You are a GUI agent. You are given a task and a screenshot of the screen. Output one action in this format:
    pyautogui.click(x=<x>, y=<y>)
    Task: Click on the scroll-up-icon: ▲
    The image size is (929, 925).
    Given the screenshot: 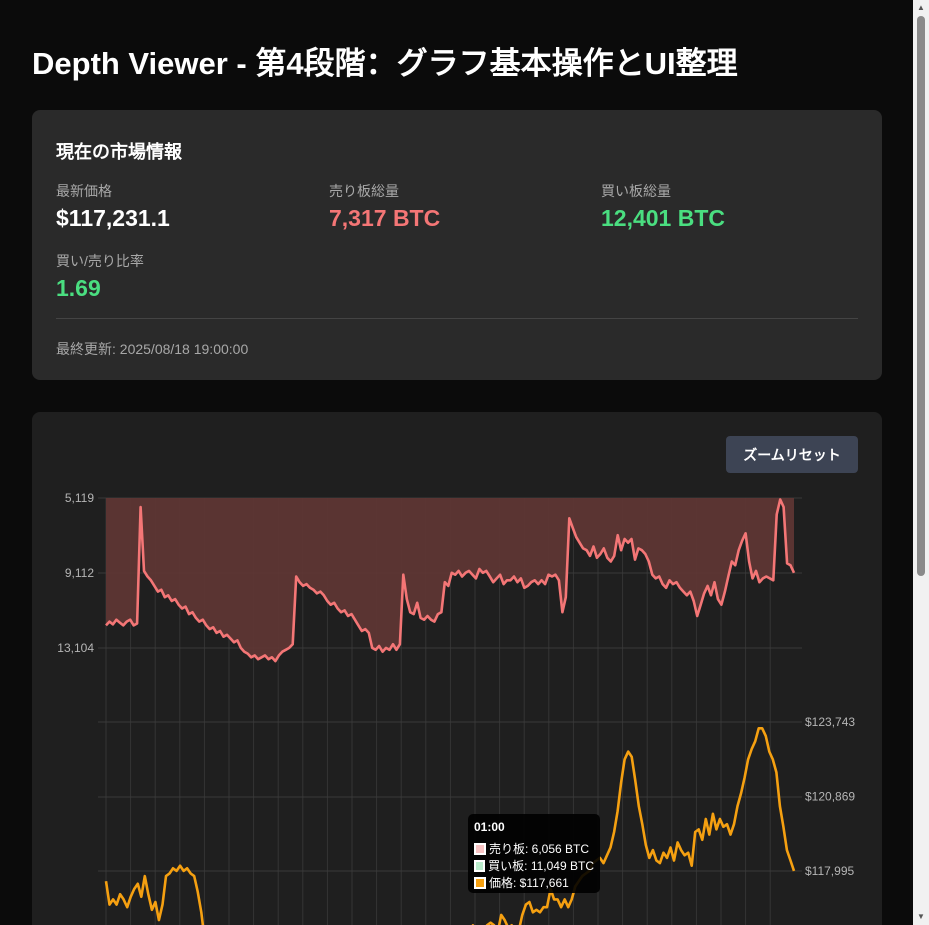 What is the action you would take?
    pyautogui.click(x=921, y=7)
    